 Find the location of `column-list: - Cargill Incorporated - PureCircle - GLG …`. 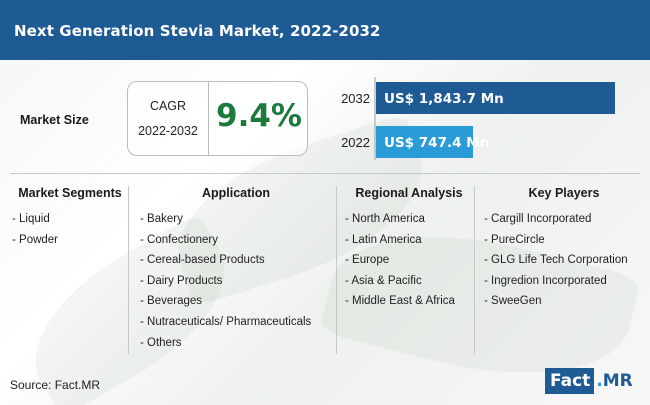

column-list: - Cargill Incorporated - PureCircle - GLG … is located at coordinates (564, 260).